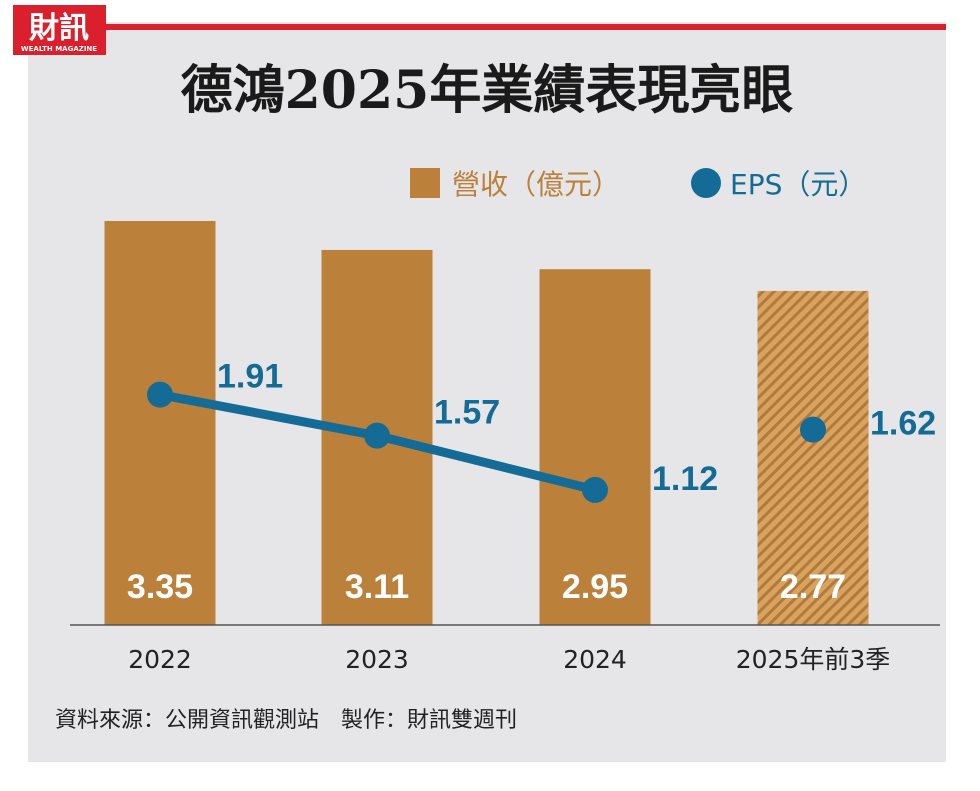 The width and height of the screenshot is (980, 791). Describe the element at coordinates (685, 479) in the screenshot. I see `eps-value-label: 1.12` at that location.